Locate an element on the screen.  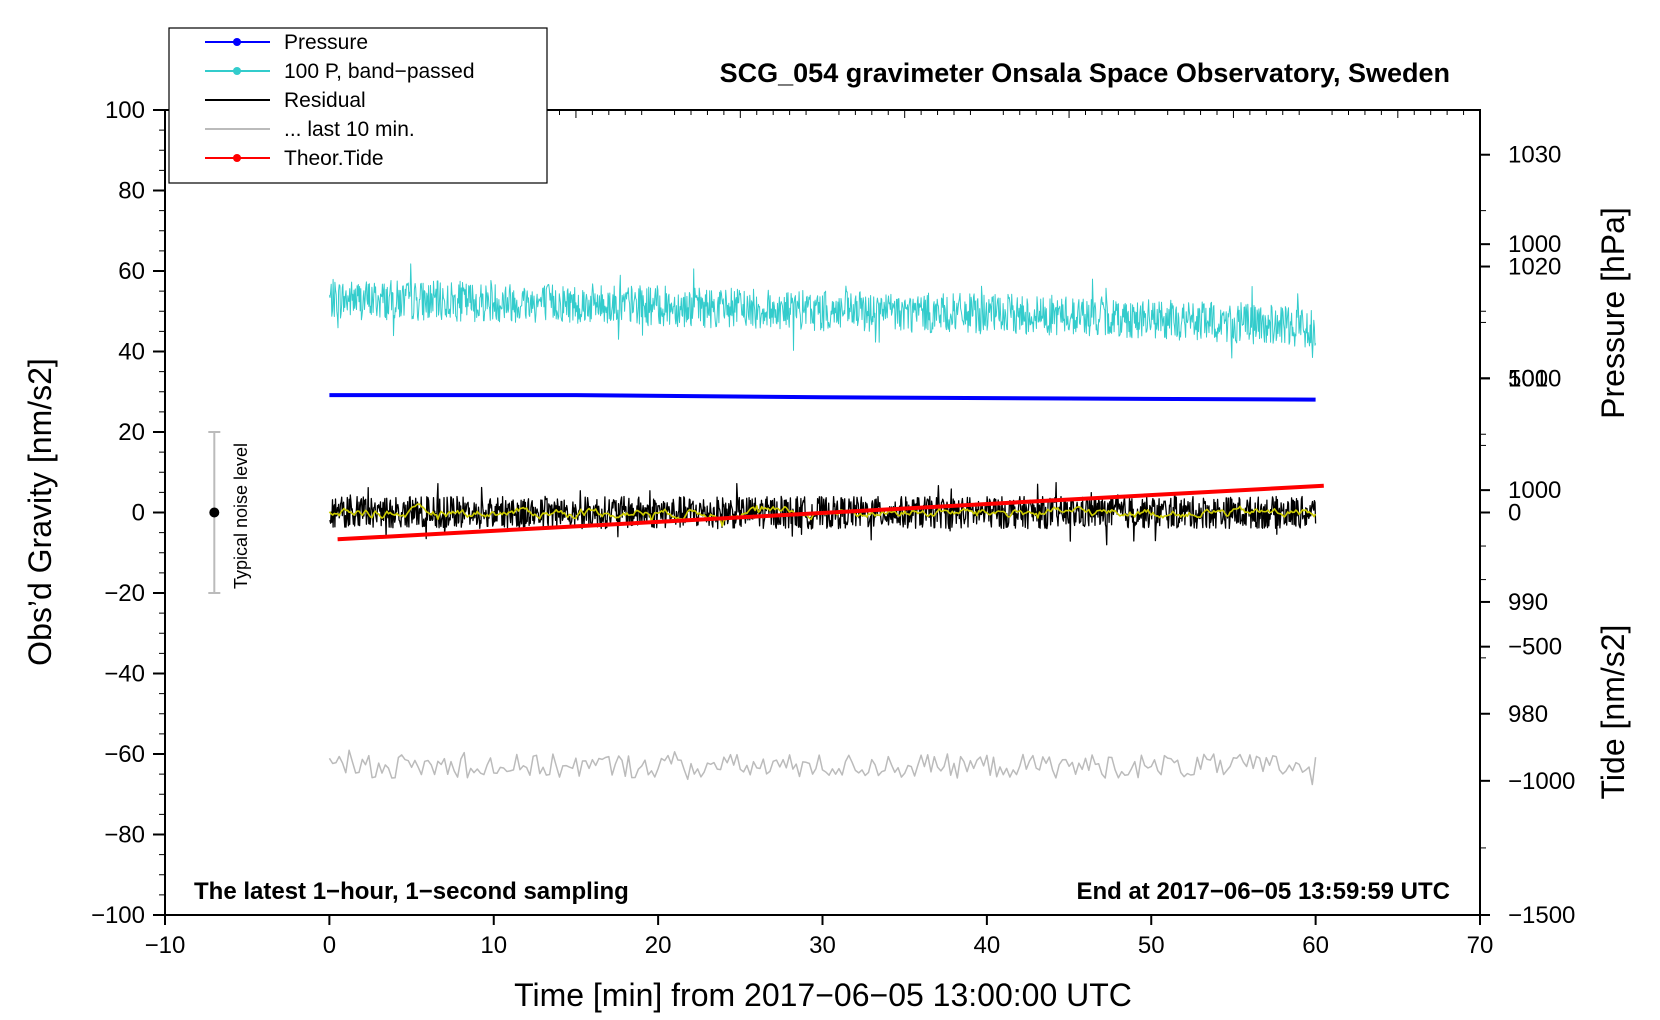
y-tick-label: −20 is located at coordinates (124, 593).